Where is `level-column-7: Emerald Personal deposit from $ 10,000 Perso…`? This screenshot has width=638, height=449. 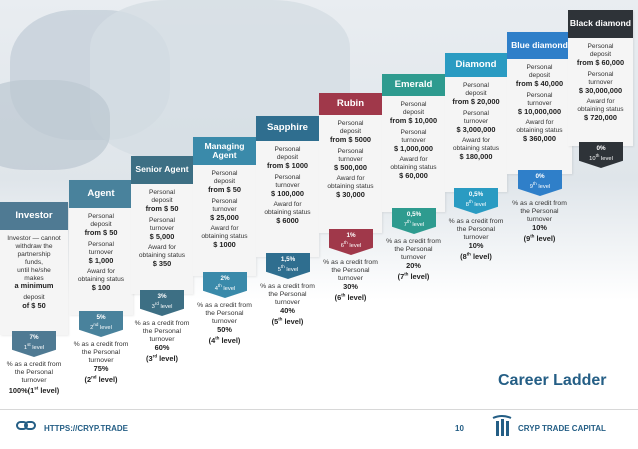
level-column-7: Emerald Personal deposit from $ 10,000 Perso… is located at coordinates (413, 143).